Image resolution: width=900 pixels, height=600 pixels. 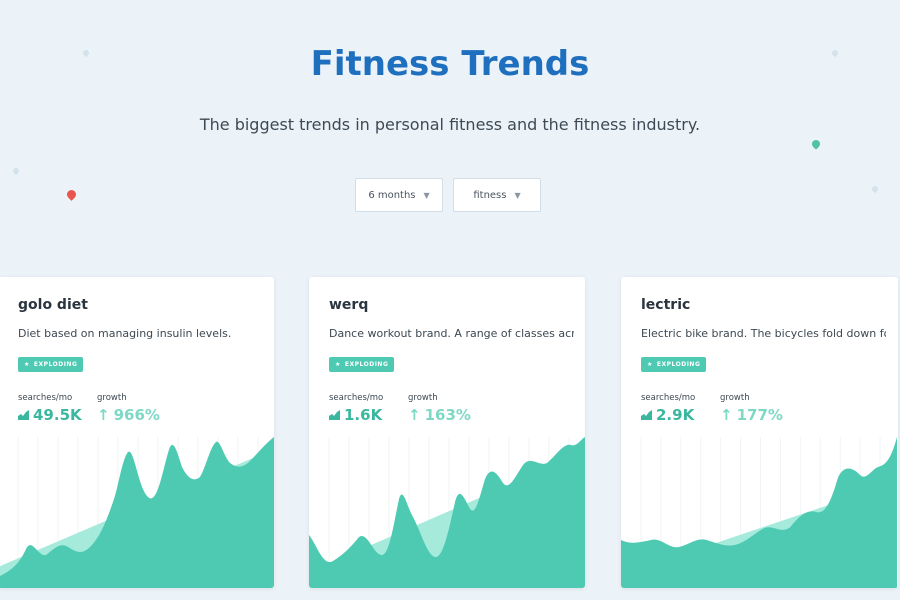 I want to click on searches-value-text: 1.6K, so click(x=363, y=415).